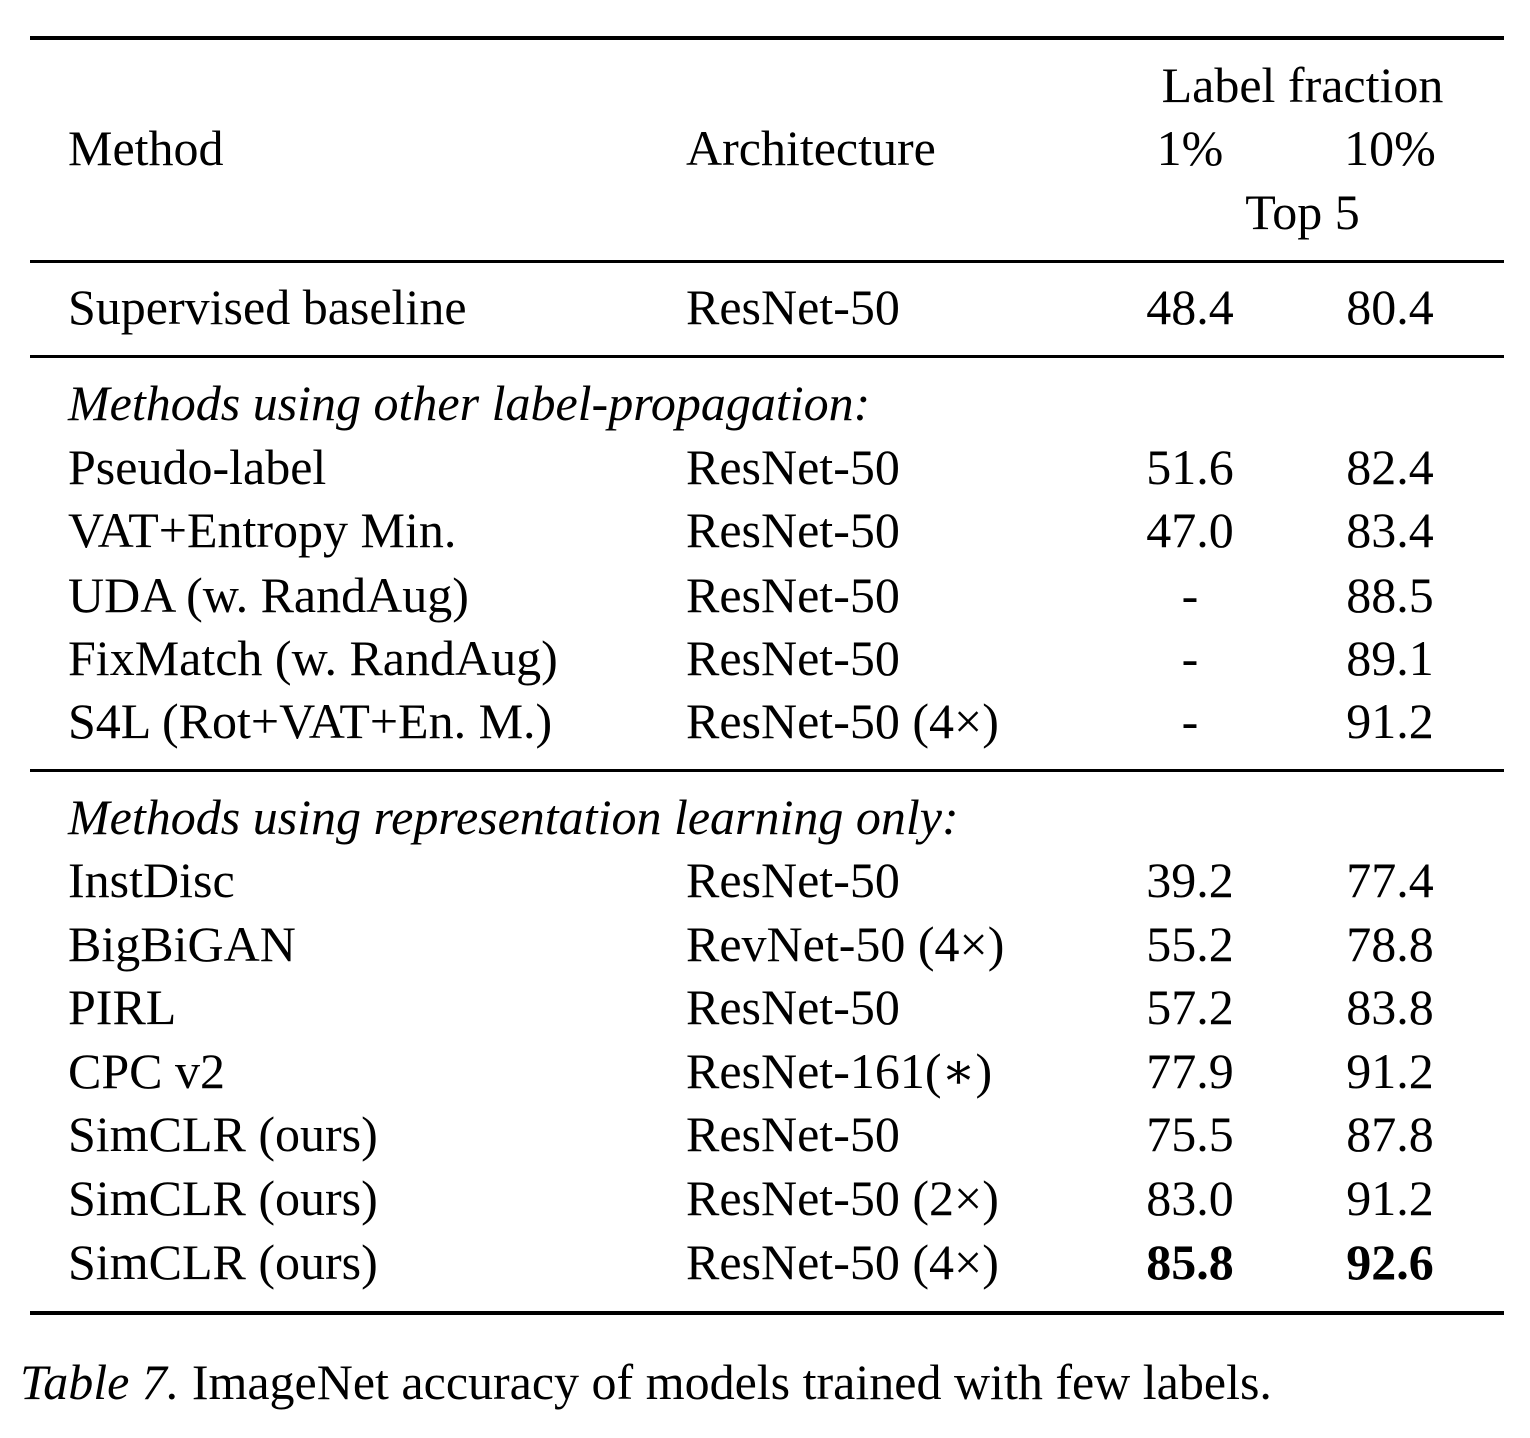 Image resolution: width=1530 pixels, height=1438 pixels. Describe the element at coordinates (122, 1007) in the screenshot. I see `table-row-method: PIRL` at that location.